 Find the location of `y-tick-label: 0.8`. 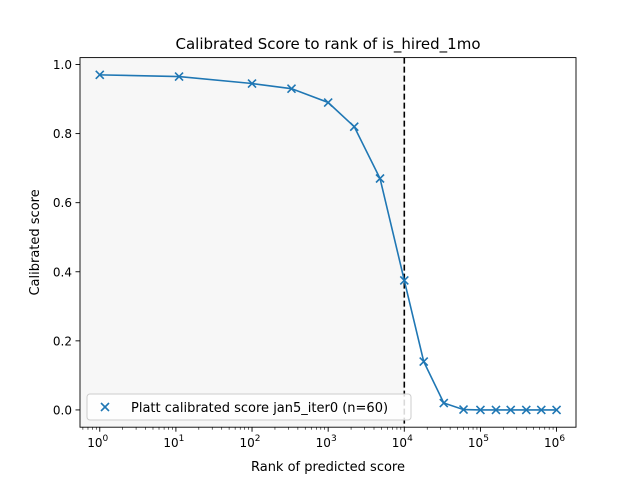

y-tick-label: 0.8 is located at coordinates (62, 134).